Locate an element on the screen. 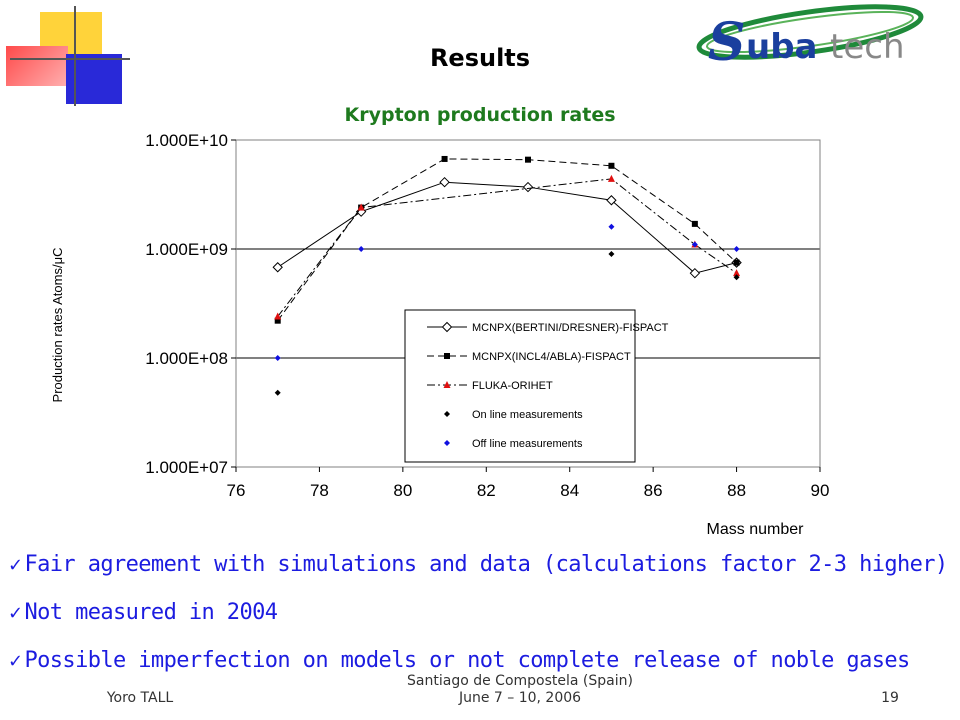  x-axis-label: Mass number is located at coordinates (756, 529).